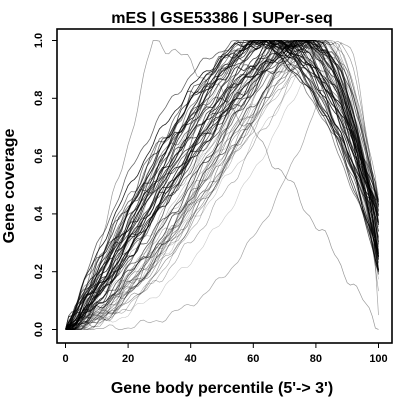  I want to click on y-tick-label: 0.2, so click(39, 271).